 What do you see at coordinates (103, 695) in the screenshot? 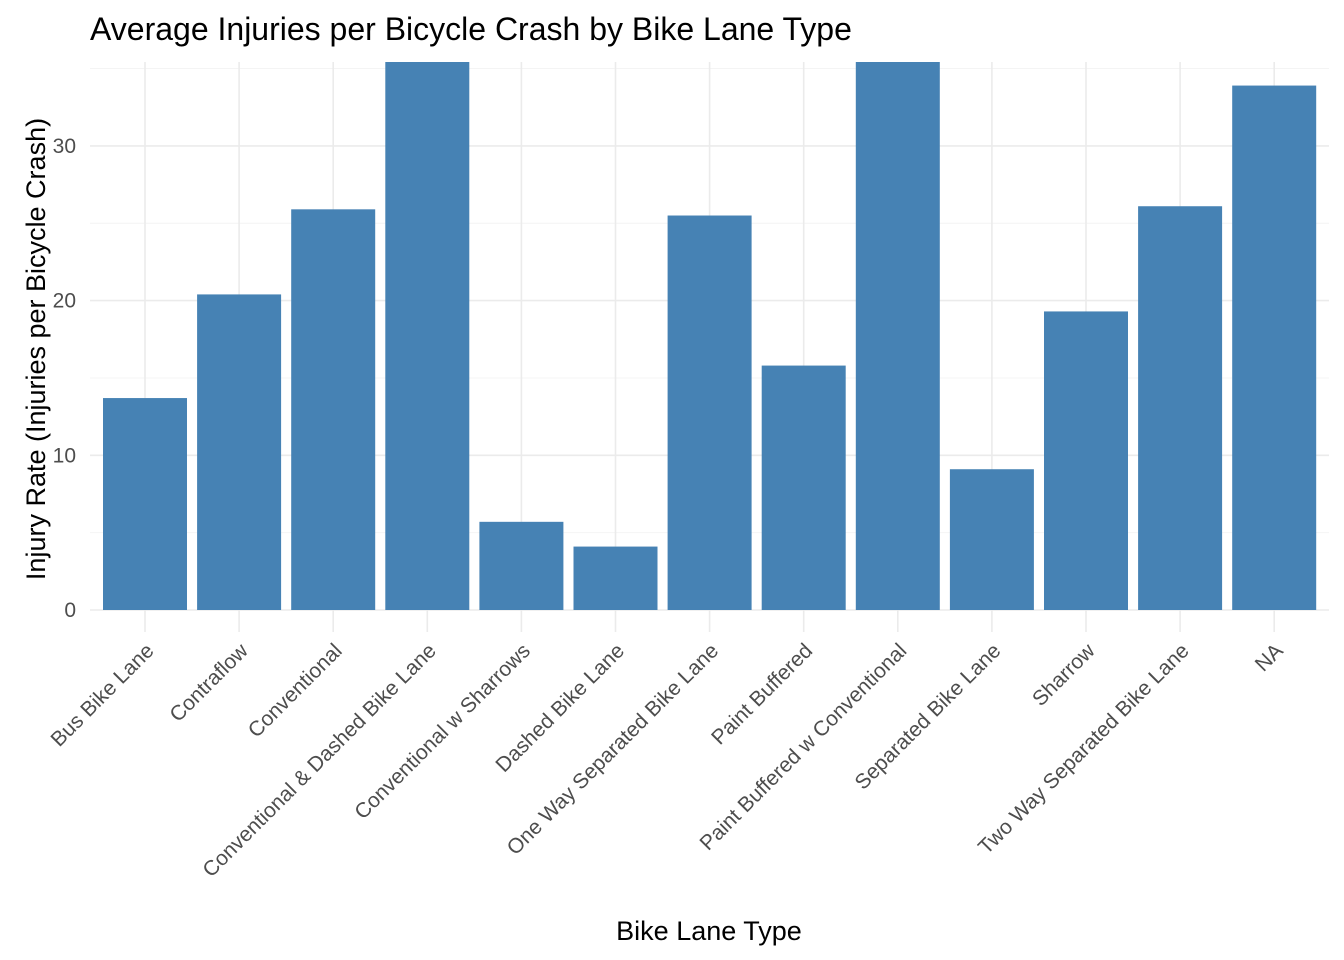
I see `x-tick-label: Bus Bike Lane` at bounding box center [103, 695].